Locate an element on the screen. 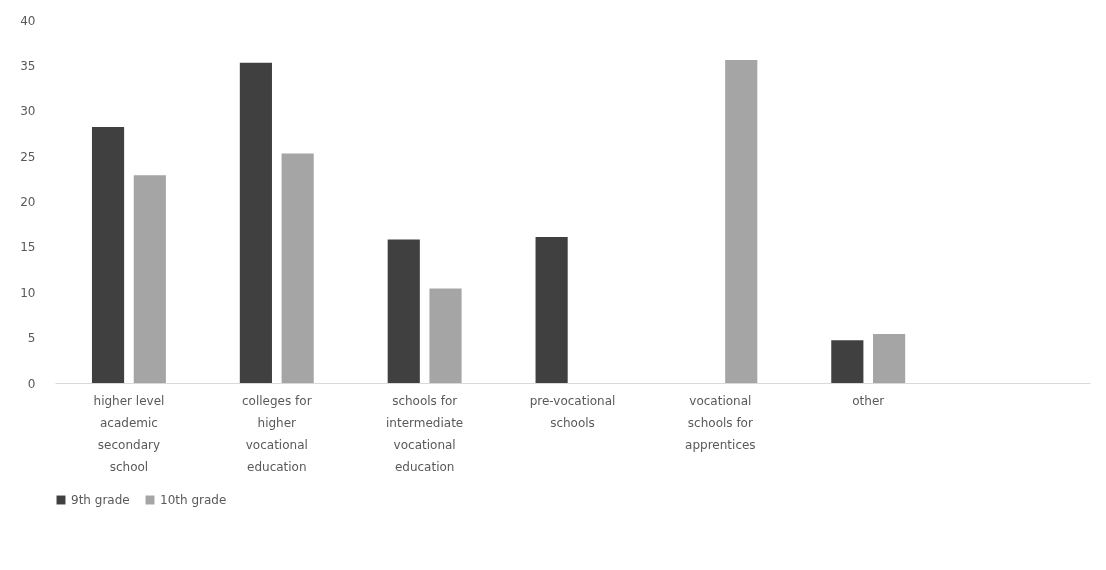  y-tick-label: 20 is located at coordinates (28, 202).